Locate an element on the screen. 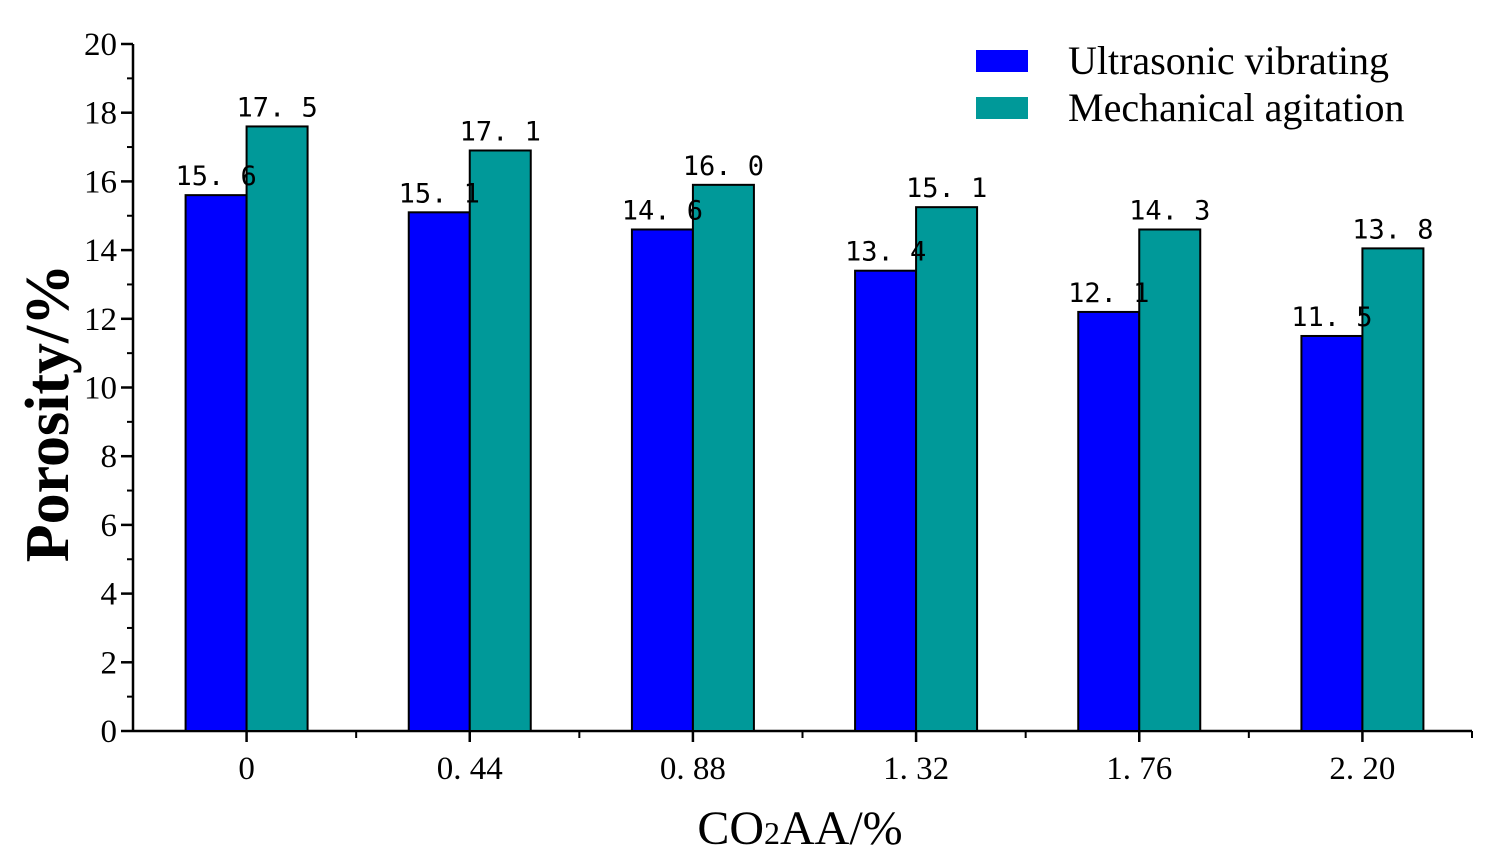  x-tick-label: 1. 32 is located at coordinates (916, 769).